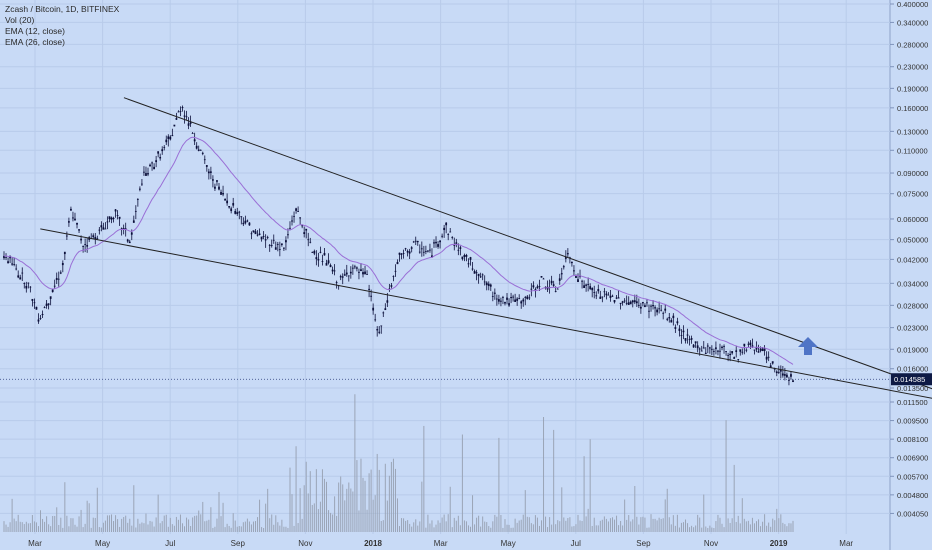 This screenshot has width=932, height=550. What do you see at coordinates (912, 108) in the screenshot?
I see `price-tick-label: 0.160000` at bounding box center [912, 108].